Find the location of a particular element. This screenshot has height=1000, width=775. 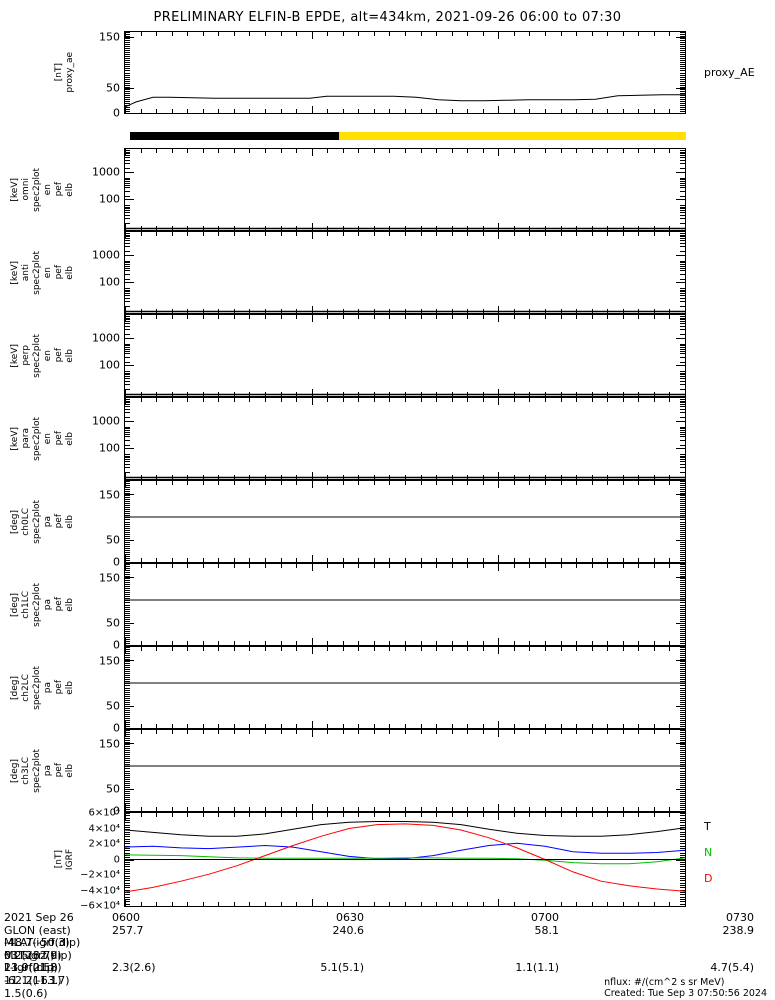

bottom-axis-row: 2021 Sep 26 0600 0630 0700 0730 is located at coordinates (389, 918).